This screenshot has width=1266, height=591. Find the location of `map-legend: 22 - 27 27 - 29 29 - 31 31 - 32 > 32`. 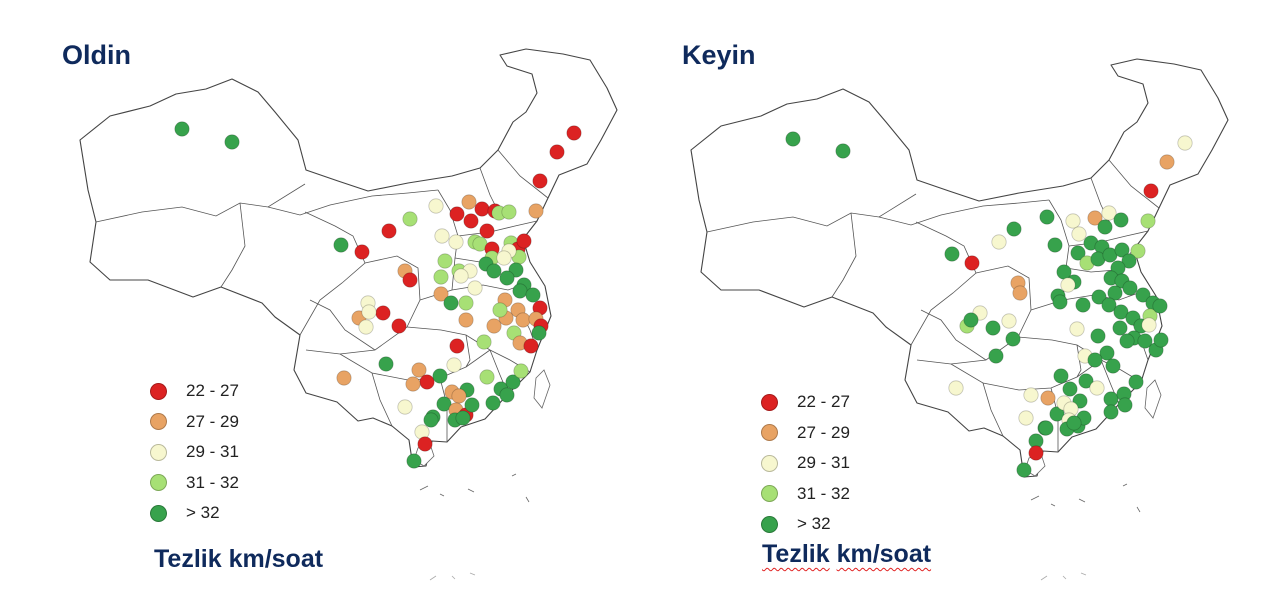

map-legend: 22 - 27 27 - 29 29 - 31 31 - 32 > 32 is located at coordinates (194, 452).